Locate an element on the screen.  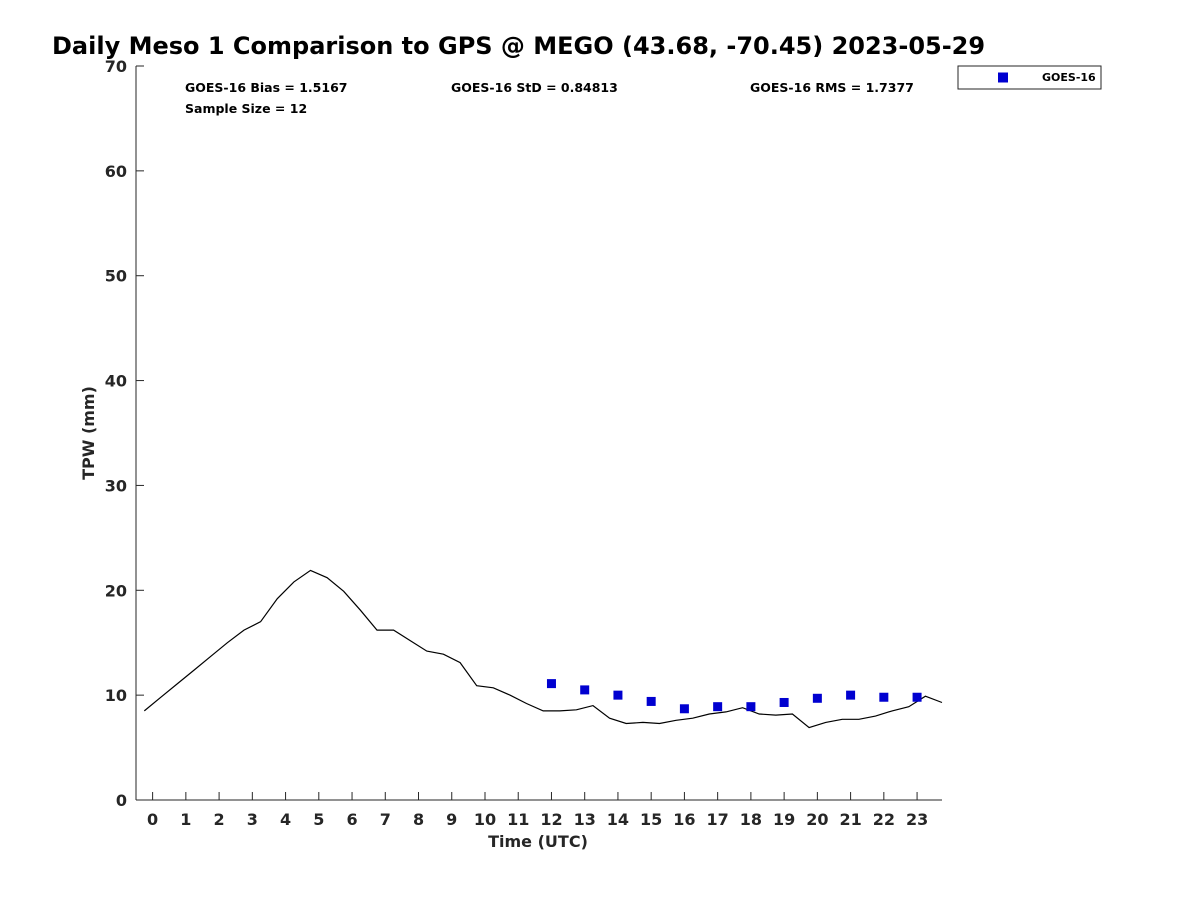
x-tick-label: 2 is located at coordinates (219, 819).